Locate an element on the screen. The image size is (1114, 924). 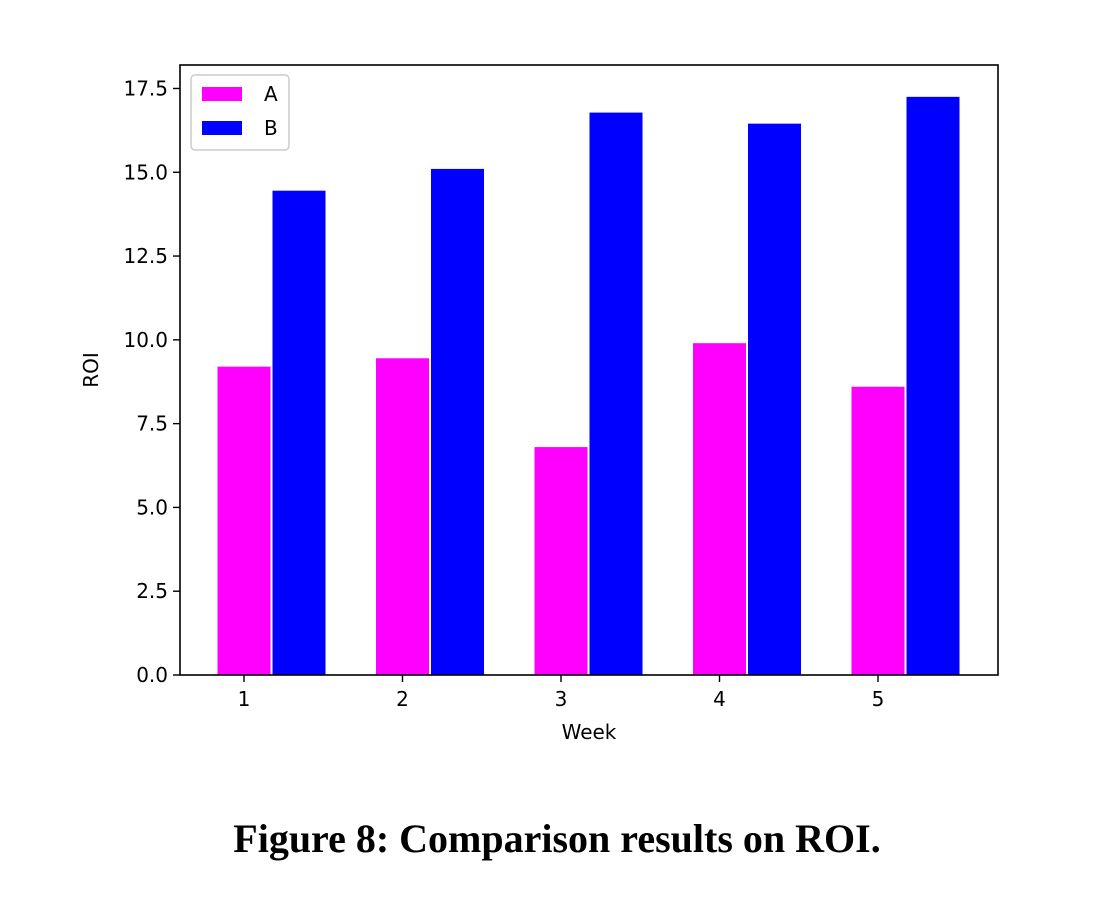
x-tick-label: 2 is located at coordinates (402, 699).